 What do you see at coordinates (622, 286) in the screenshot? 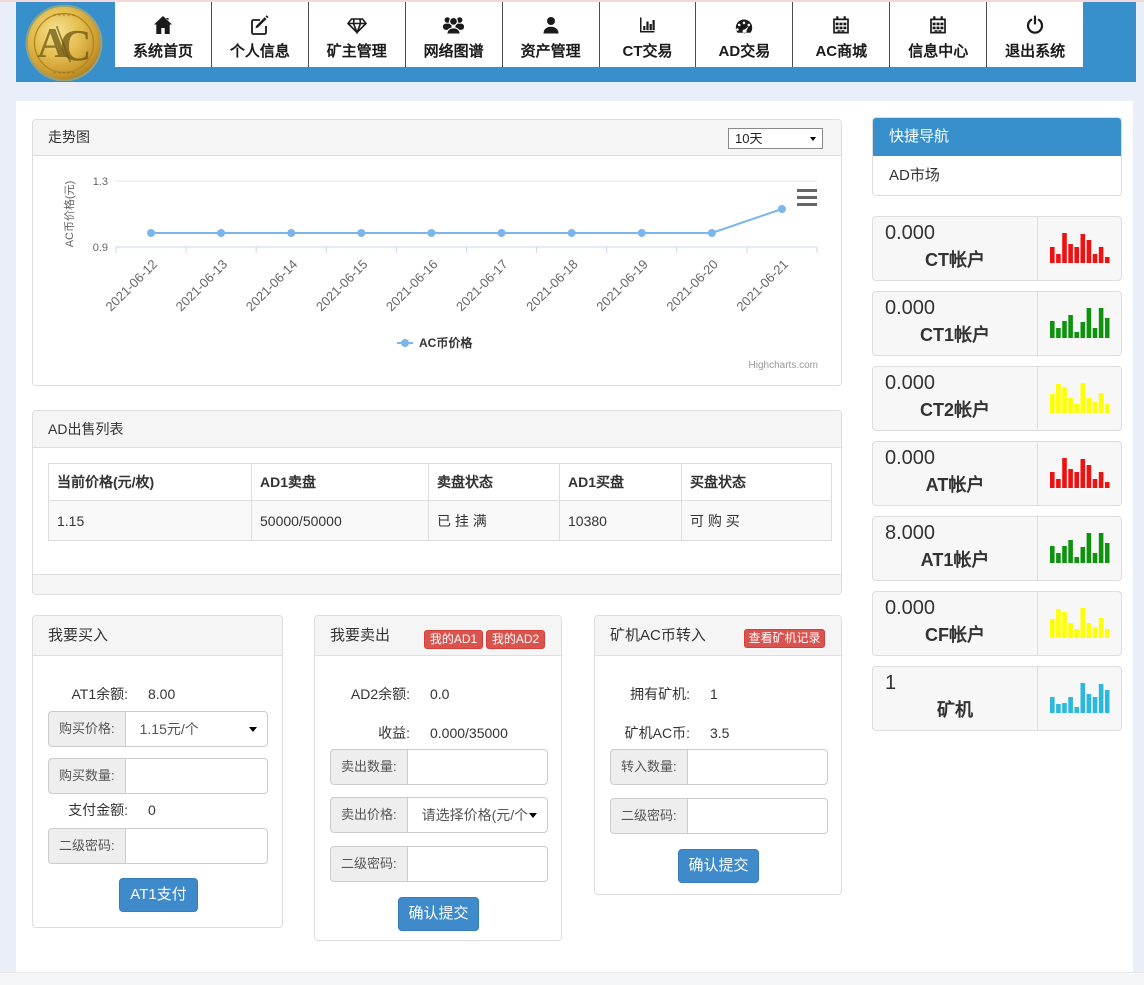
I see `svg-text: 2021-06-19` at bounding box center [622, 286].